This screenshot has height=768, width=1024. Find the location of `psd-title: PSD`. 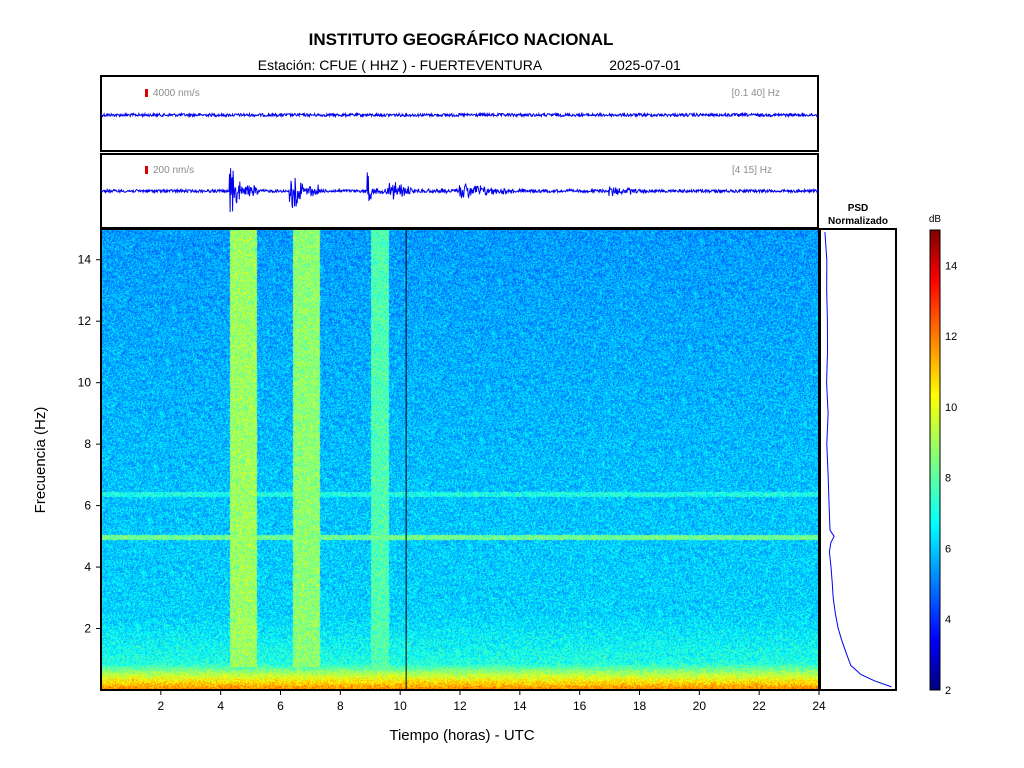

psd-title: PSD is located at coordinates (858, 208).